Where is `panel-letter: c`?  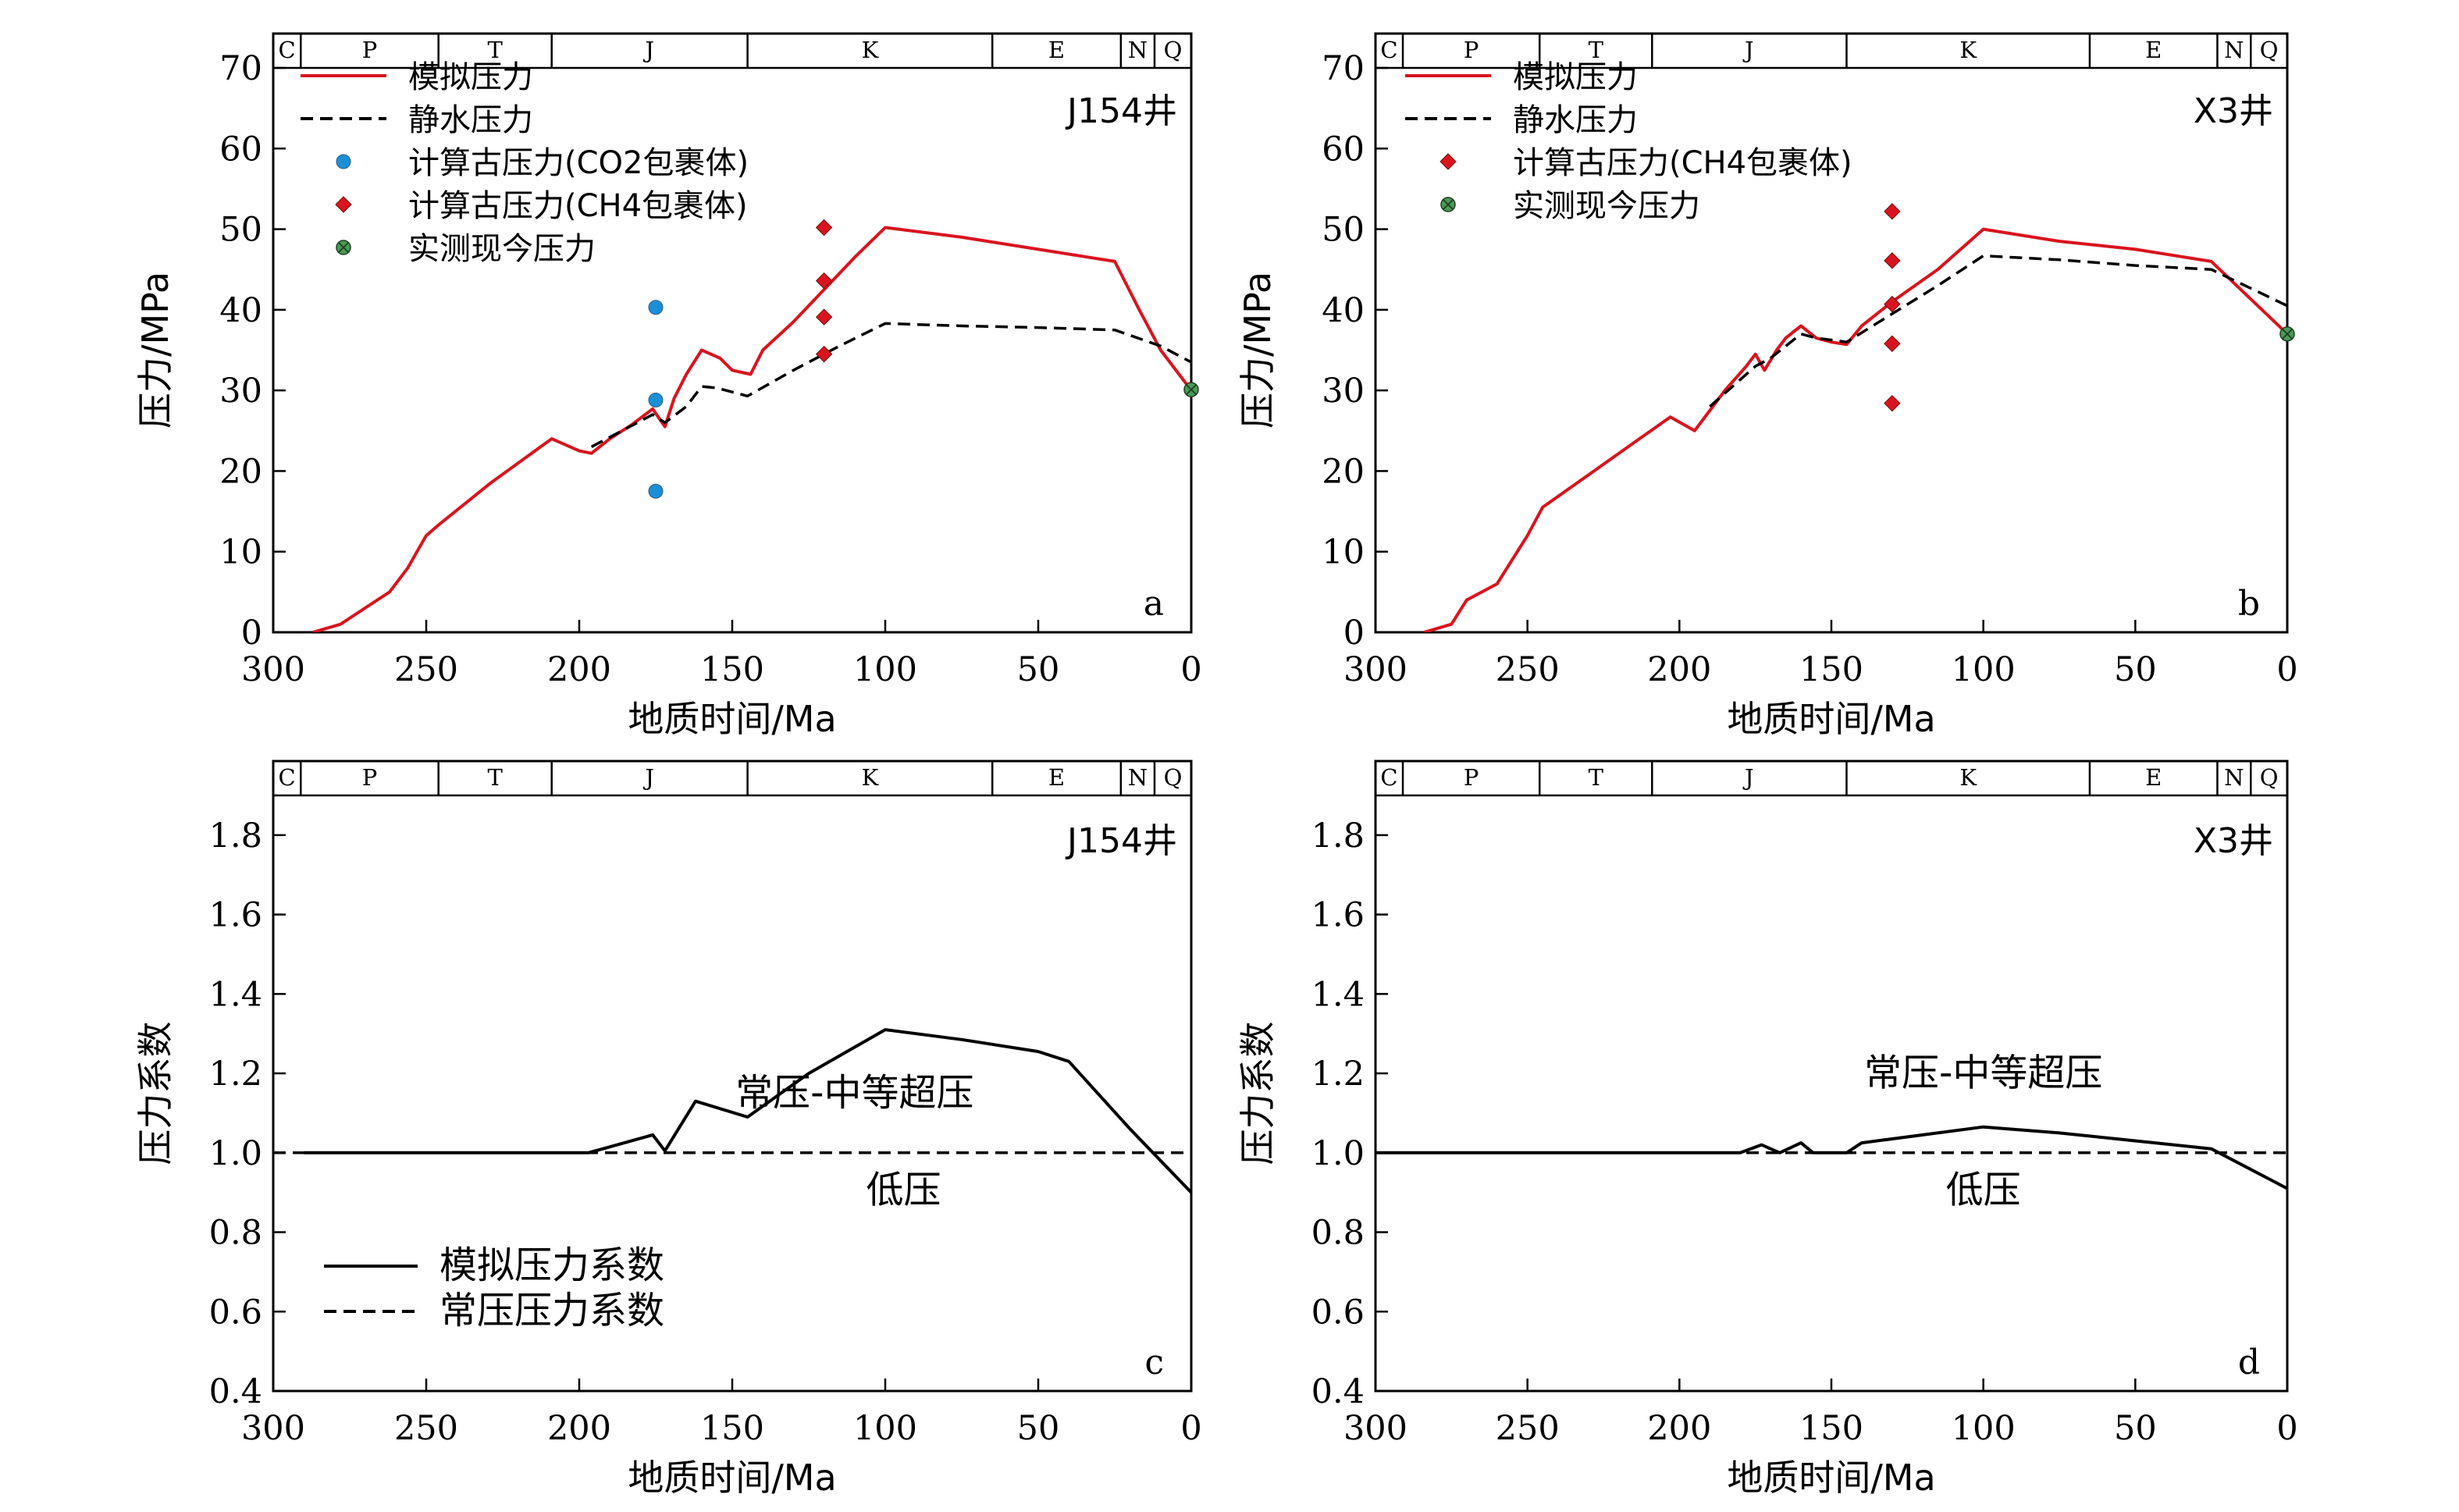 panel-letter: c is located at coordinates (1154, 1362).